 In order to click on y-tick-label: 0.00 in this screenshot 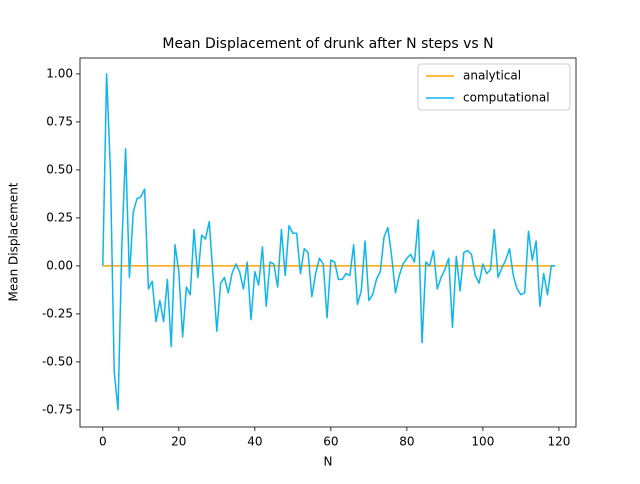, I will do `click(59, 265)`.